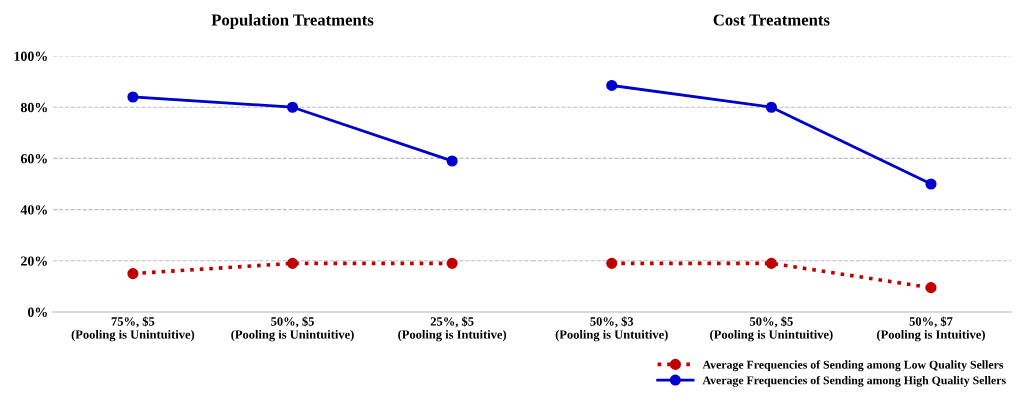 Image resolution: width=1021 pixels, height=400 pixels. I want to click on y-tick-label: 0%, so click(37, 312).